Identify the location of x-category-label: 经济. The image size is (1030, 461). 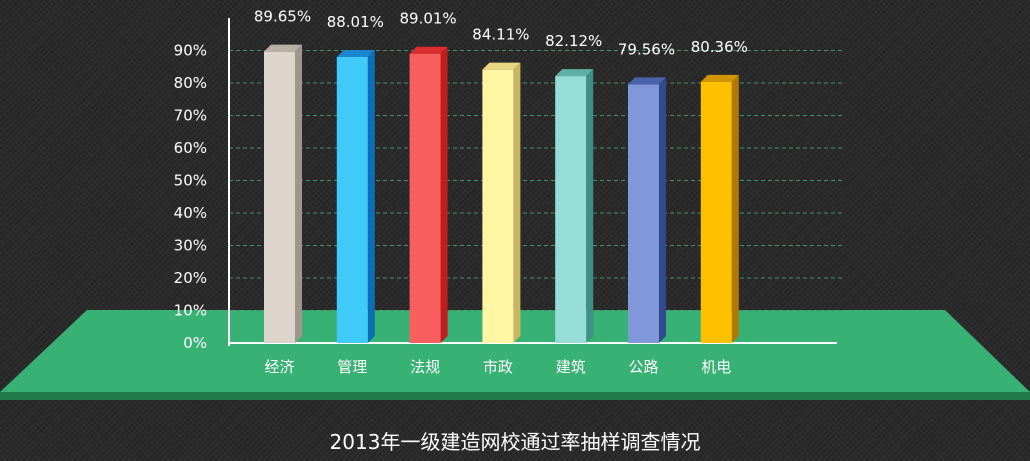
(279, 367).